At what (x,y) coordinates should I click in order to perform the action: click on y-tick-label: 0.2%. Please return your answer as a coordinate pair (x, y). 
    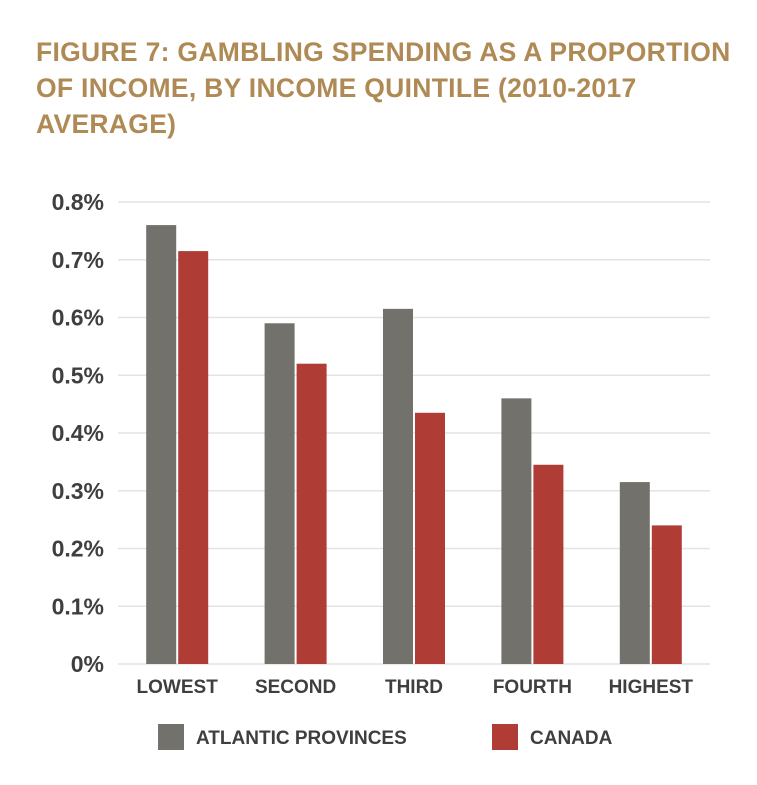
    Looking at the image, I should click on (78, 549).